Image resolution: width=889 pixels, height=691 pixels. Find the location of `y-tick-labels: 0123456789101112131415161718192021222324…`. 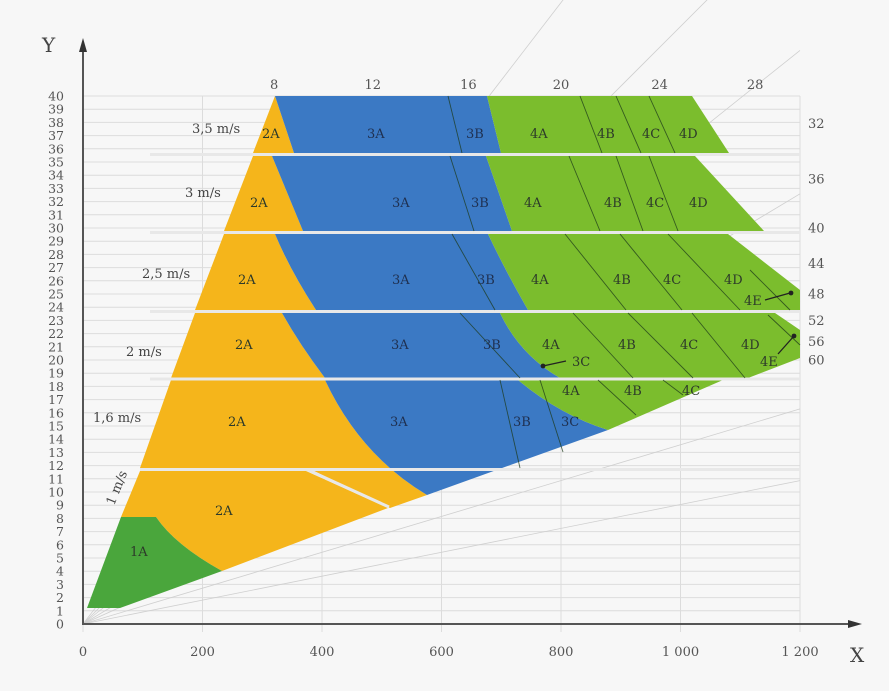

y-tick-labels: 0123456789101112131415161718192021222324… is located at coordinates (56, 360).